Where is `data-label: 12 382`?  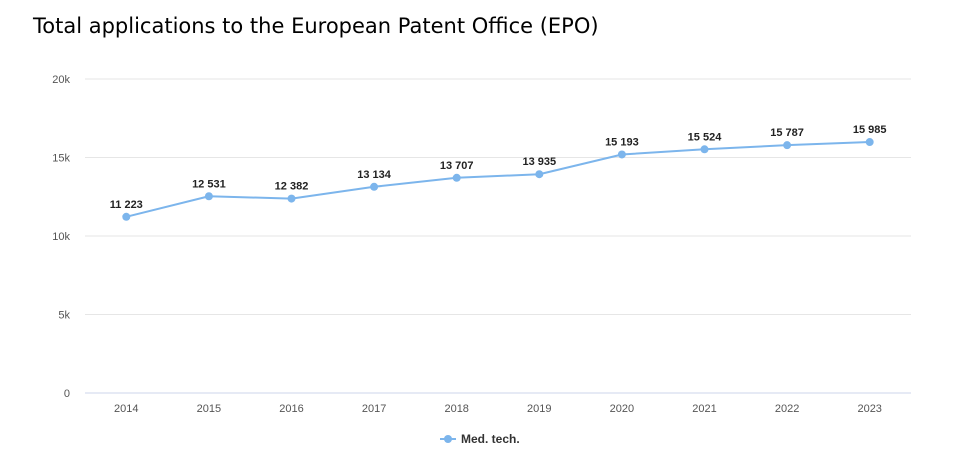
data-label: 12 382 is located at coordinates (292, 187).